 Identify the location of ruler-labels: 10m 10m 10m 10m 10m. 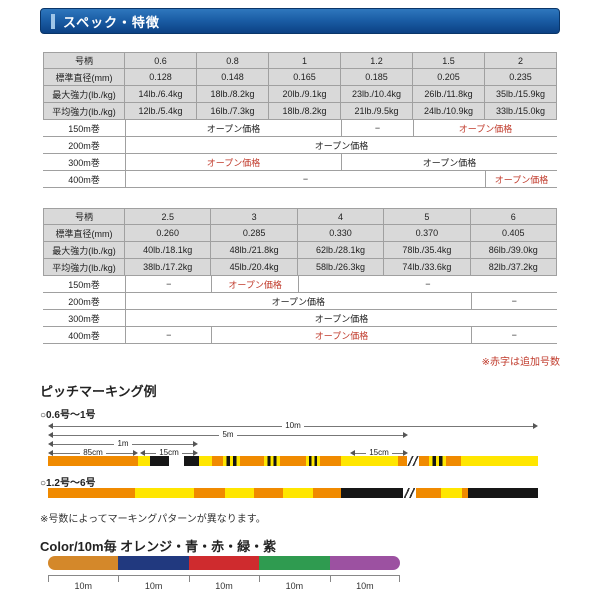
(224, 586).